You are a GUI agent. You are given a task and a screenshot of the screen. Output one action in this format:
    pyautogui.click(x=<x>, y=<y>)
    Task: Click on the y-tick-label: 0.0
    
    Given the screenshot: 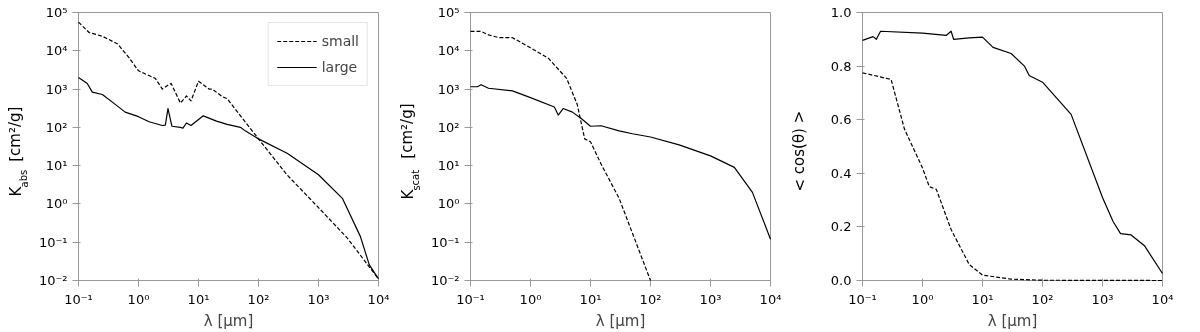 What is the action you would take?
    pyautogui.click(x=841, y=280)
    